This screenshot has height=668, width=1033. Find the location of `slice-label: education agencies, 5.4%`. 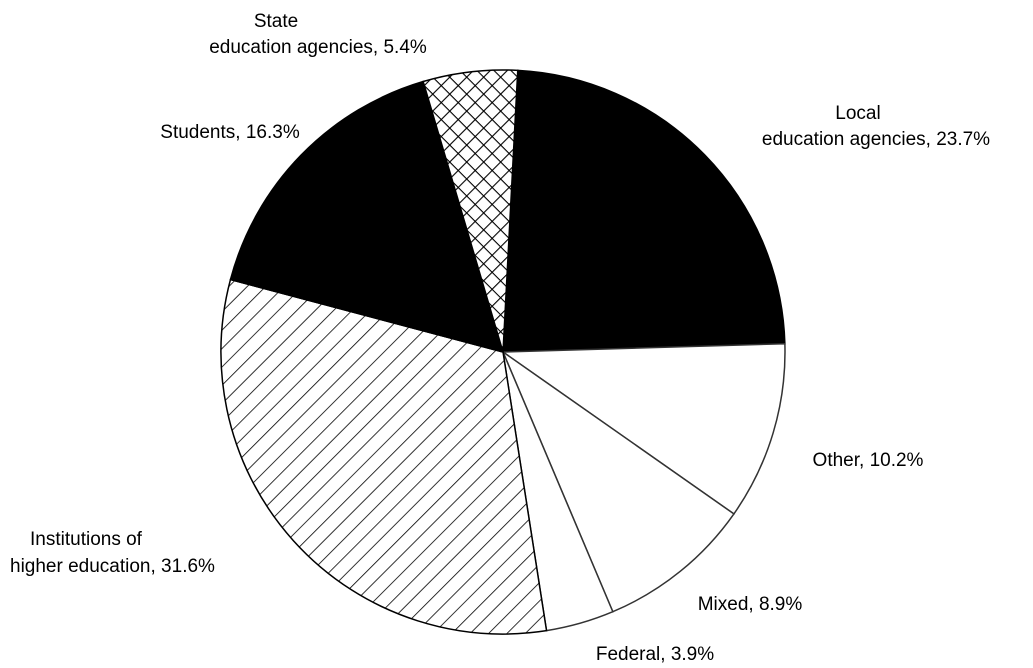

slice-label: education agencies, 5.4% is located at coordinates (318, 47).